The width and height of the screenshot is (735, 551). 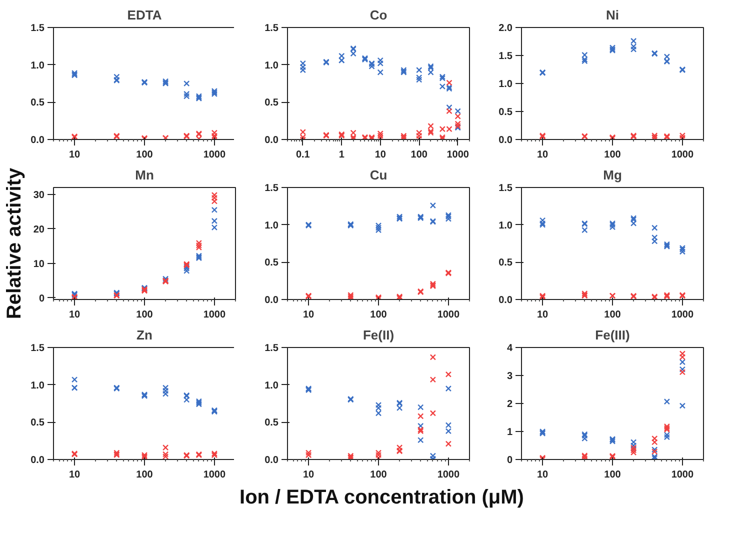 What do you see at coordinates (382, 497) in the screenshot?
I see `x-axis-title: Ion / EDTA concentration (μM)` at bounding box center [382, 497].